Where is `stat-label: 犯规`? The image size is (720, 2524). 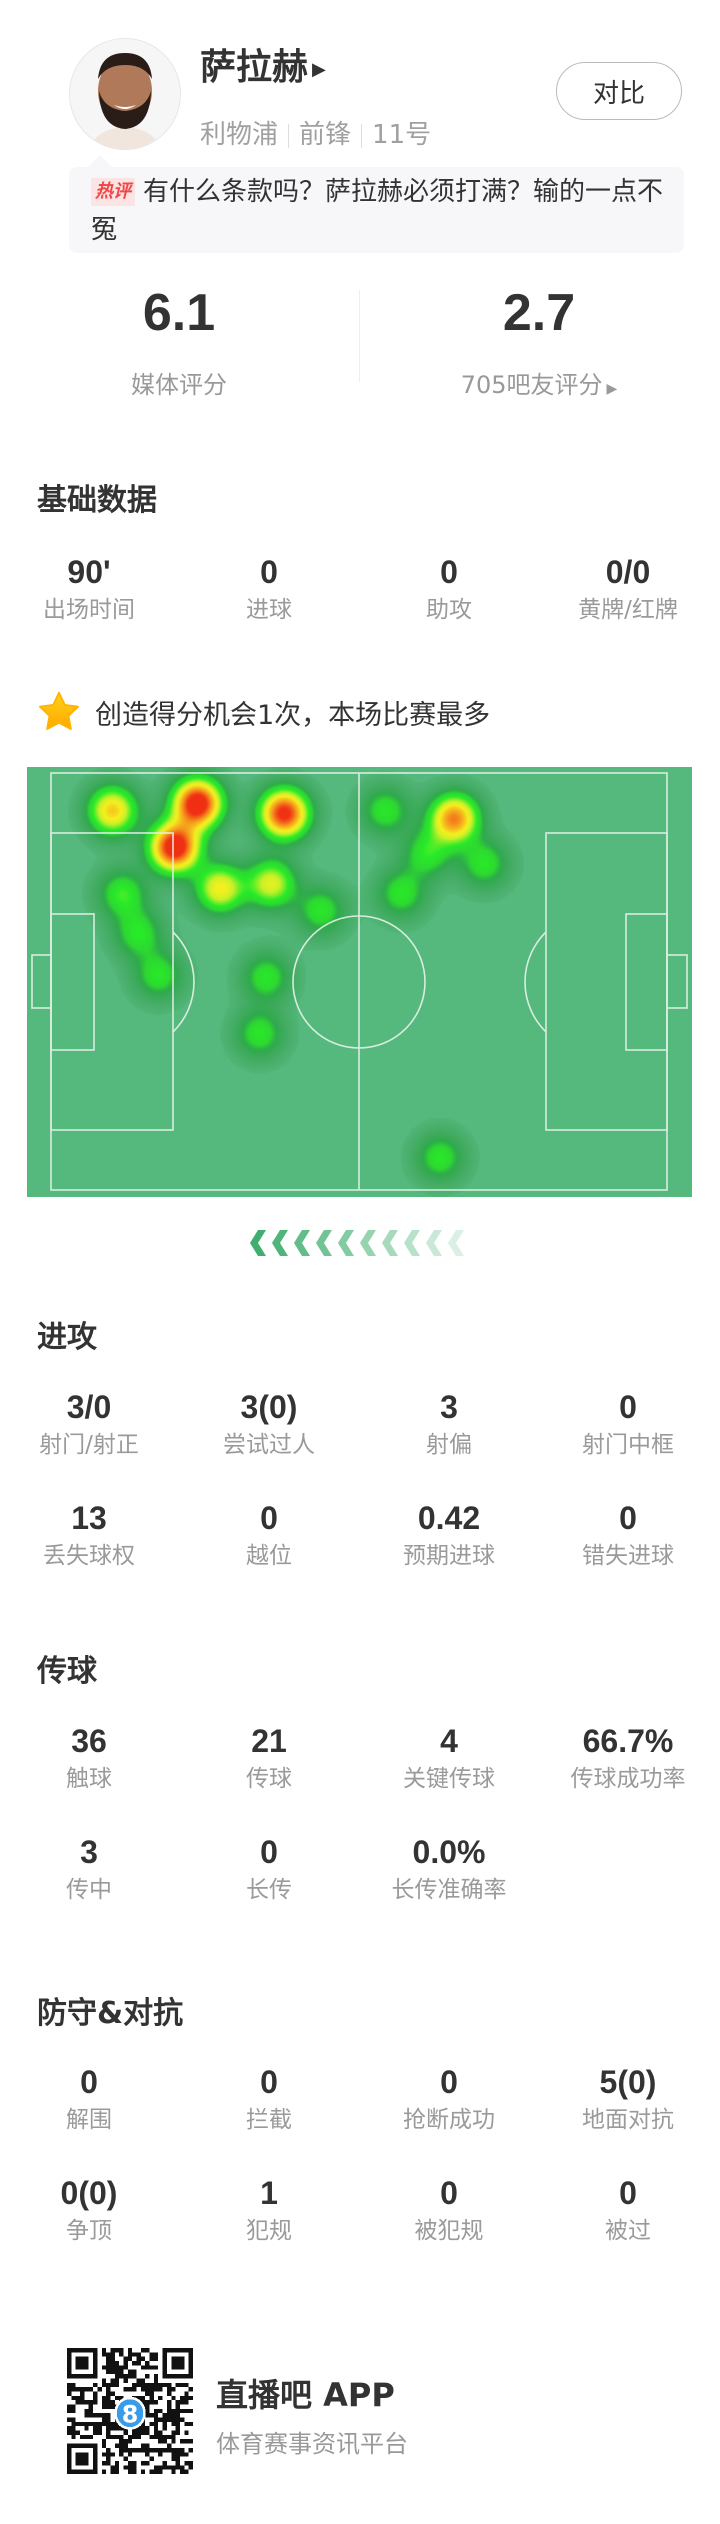
stat-label: 犯规 is located at coordinates (269, 2231).